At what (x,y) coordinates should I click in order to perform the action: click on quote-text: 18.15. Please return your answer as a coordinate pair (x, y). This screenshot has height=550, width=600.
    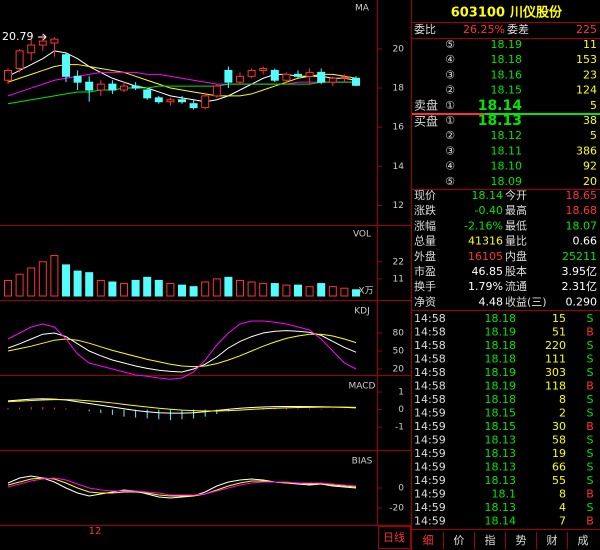
    Looking at the image, I should click on (507, 90).